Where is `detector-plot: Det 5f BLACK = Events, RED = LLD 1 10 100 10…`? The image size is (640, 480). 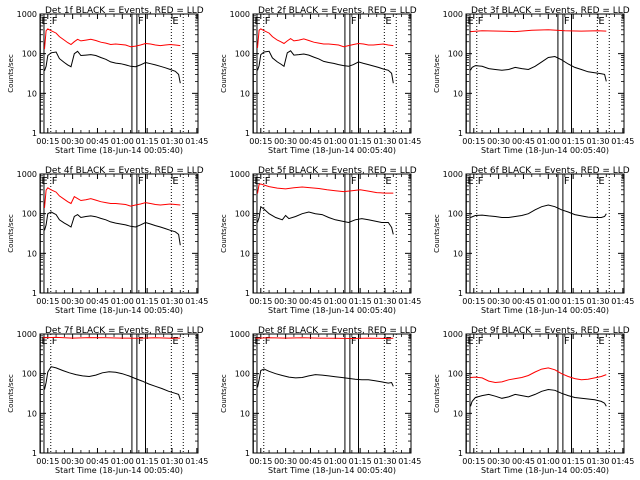
detector-plot: Det 5f BLACK = Events, RED = LLD 1 10 100 10… is located at coordinates (320, 240).